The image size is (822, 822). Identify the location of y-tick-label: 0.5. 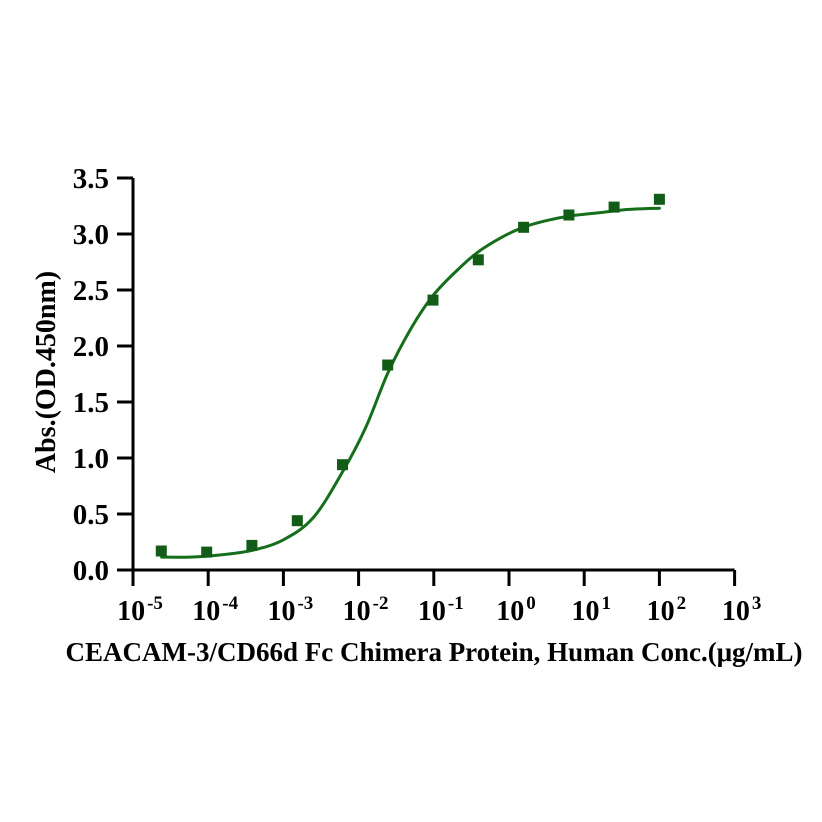
(91, 515).